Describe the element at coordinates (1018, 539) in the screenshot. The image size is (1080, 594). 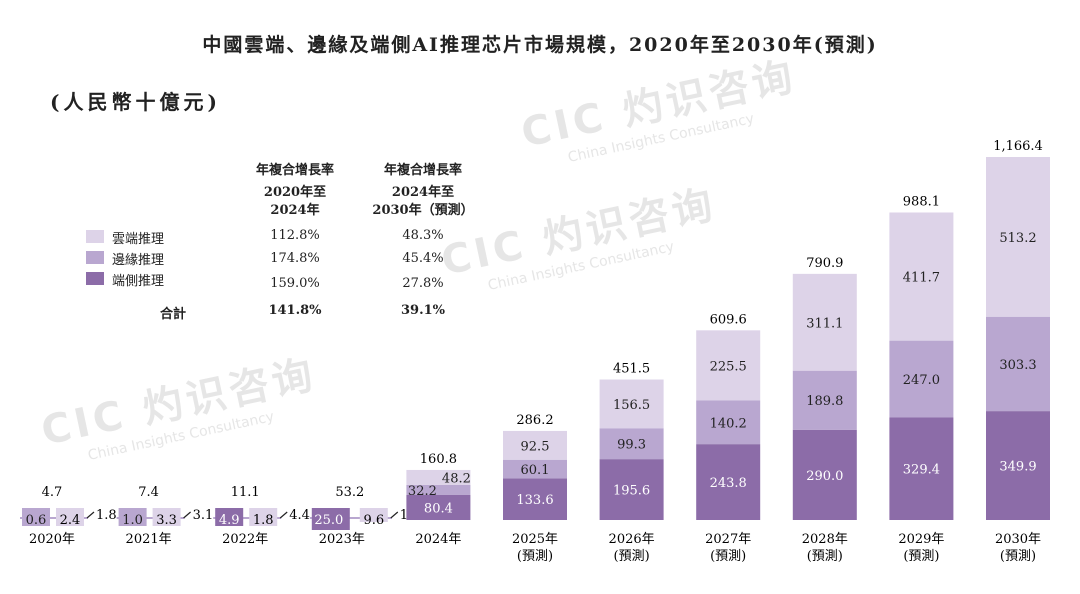
I see `x-tick-label: 2030年` at that location.